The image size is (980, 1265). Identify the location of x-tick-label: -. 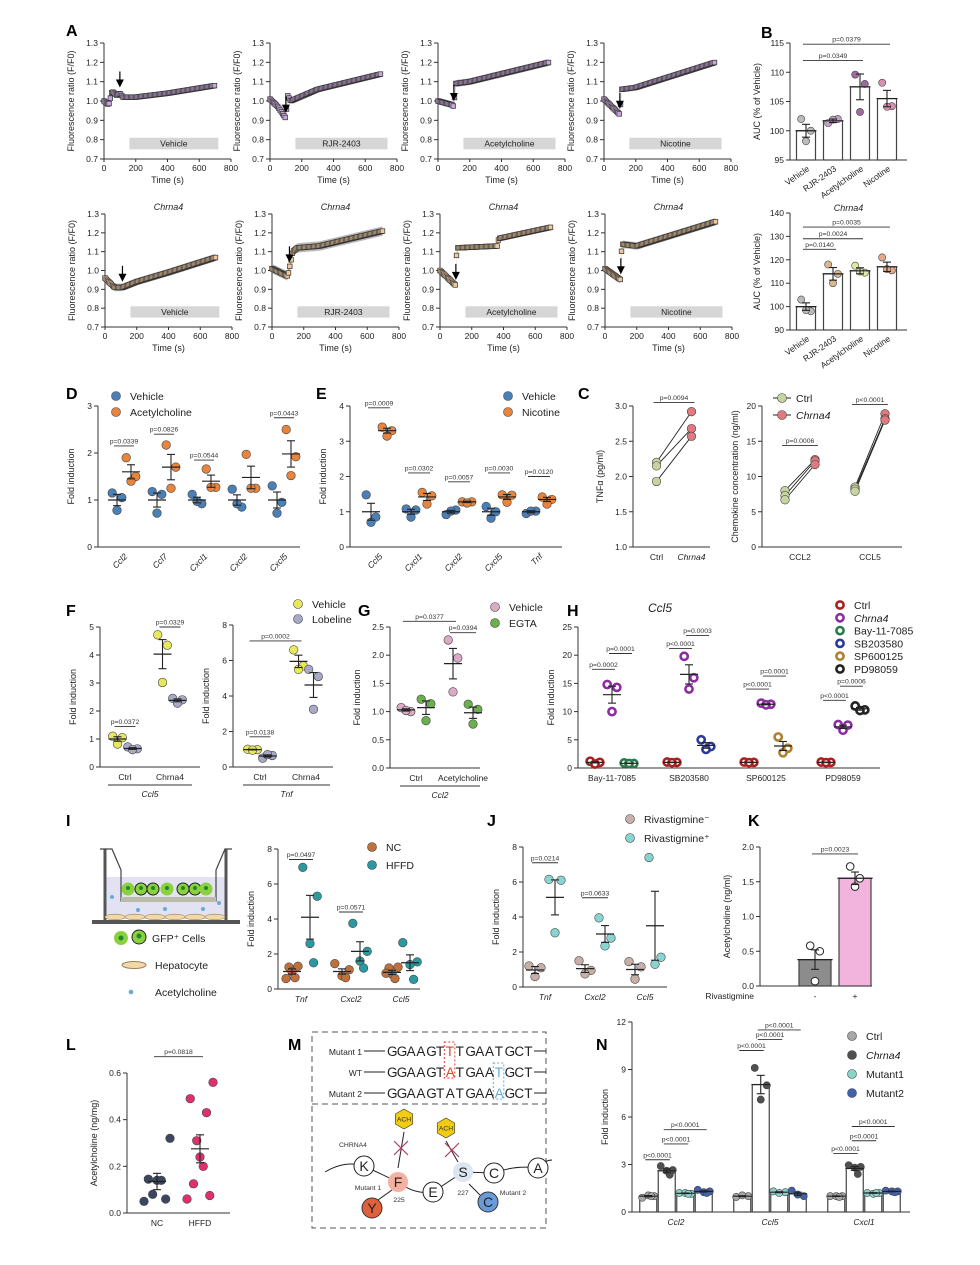
(815, 996).